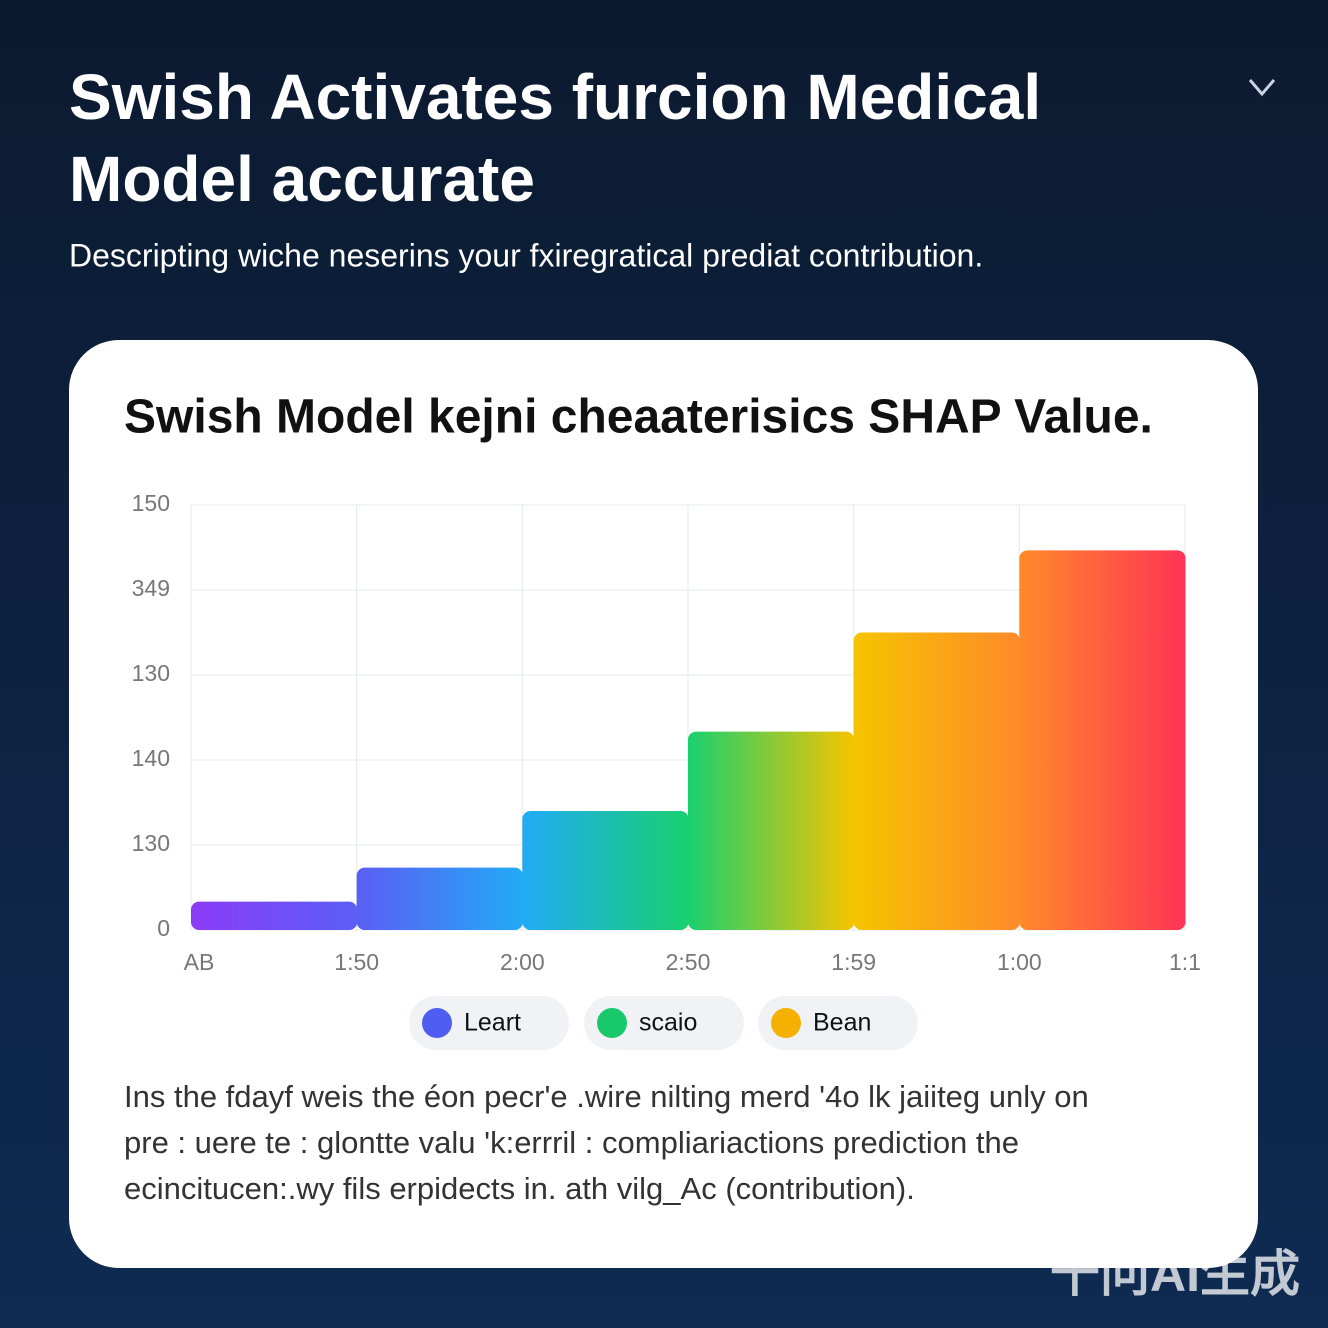  I want to click on legend-label: scaio, so click(668, 1023).